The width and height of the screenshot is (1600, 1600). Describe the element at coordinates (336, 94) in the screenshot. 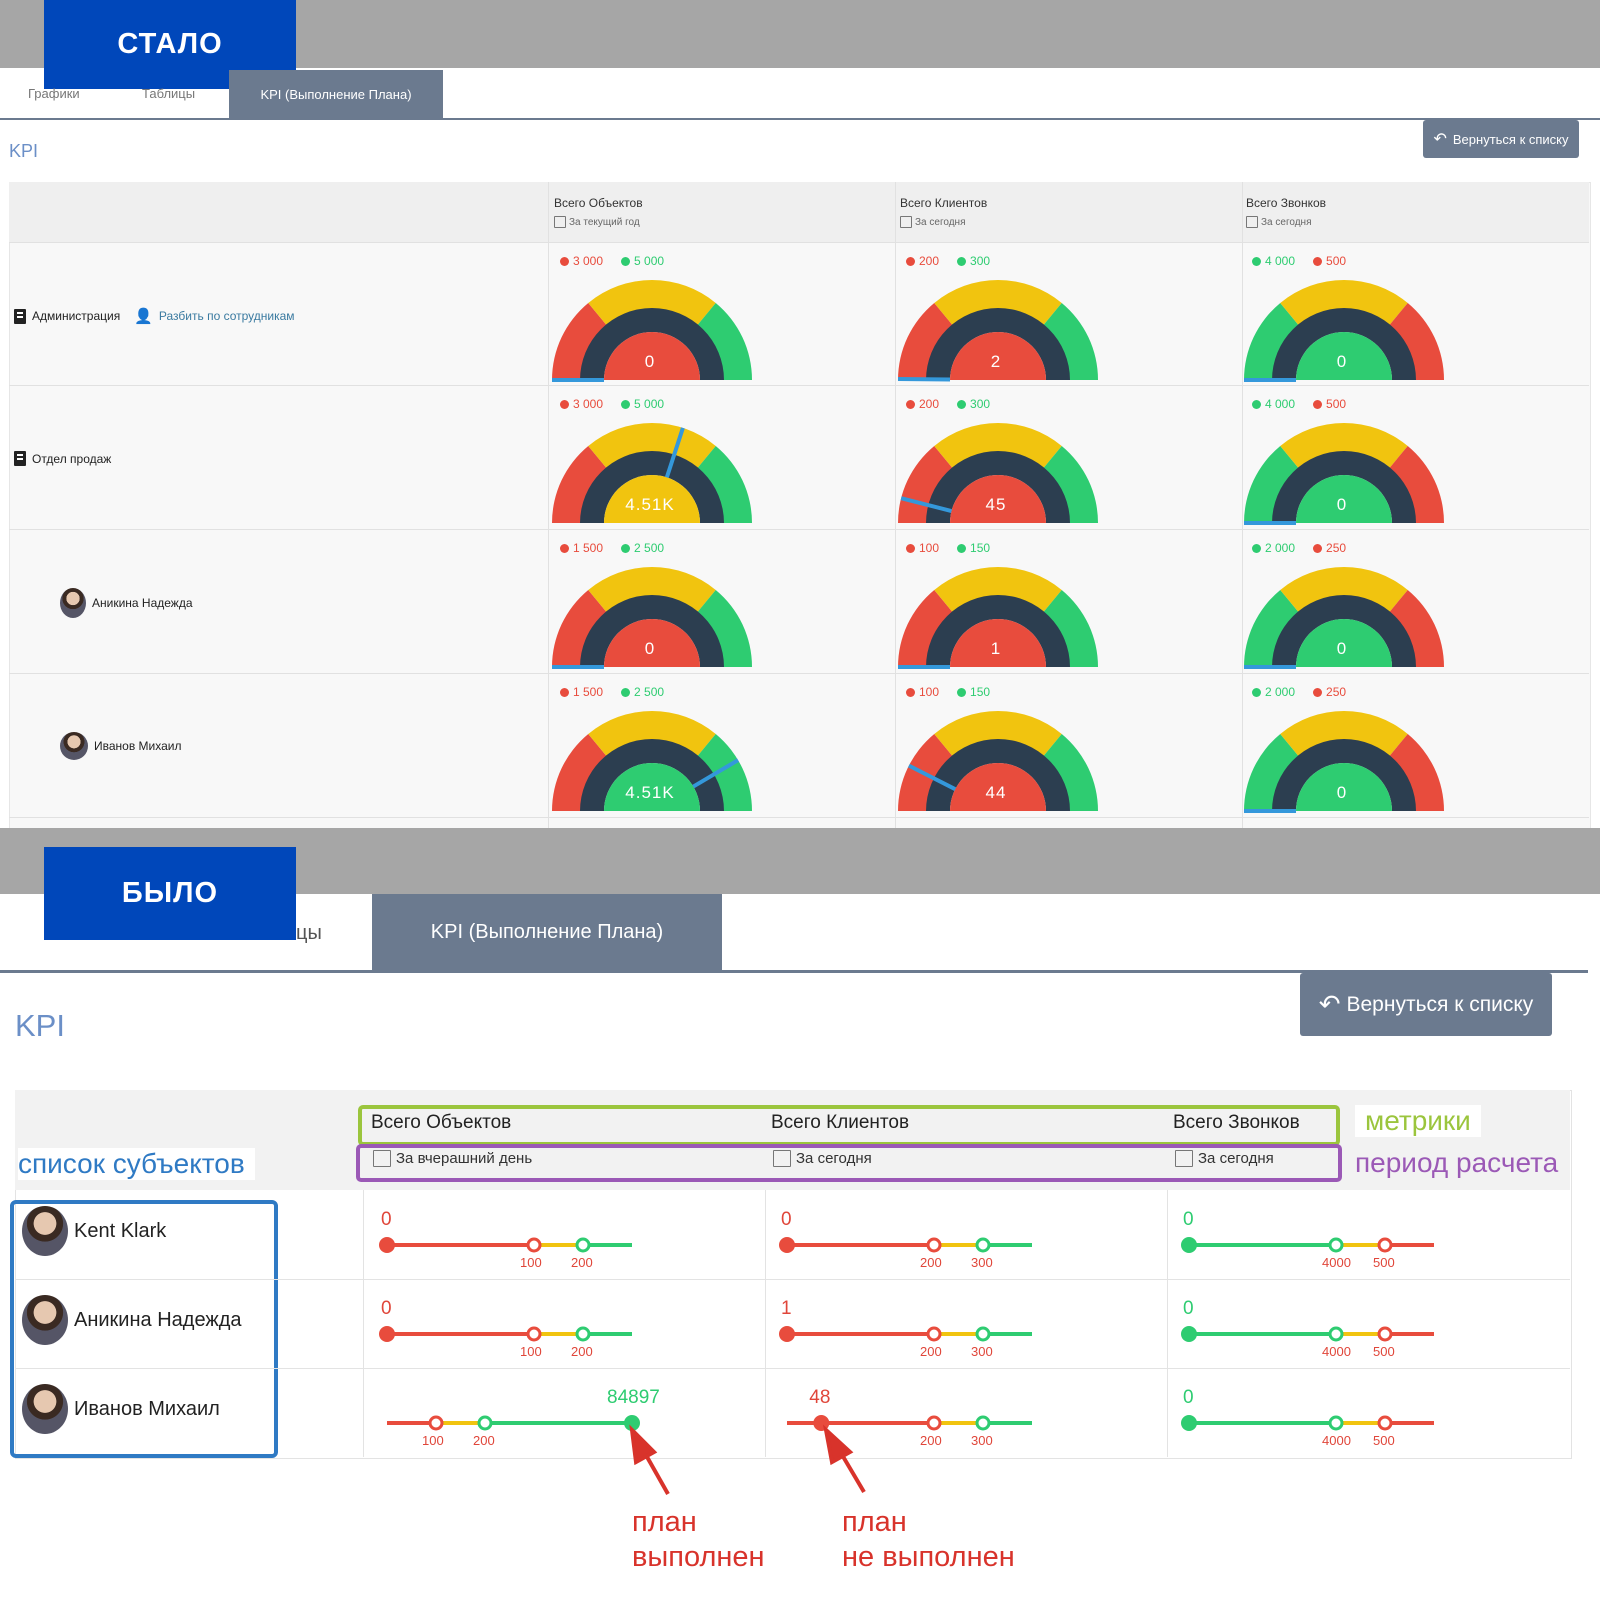

I see `tab-kpi: KPI (Выполнение Плана)` at that location.